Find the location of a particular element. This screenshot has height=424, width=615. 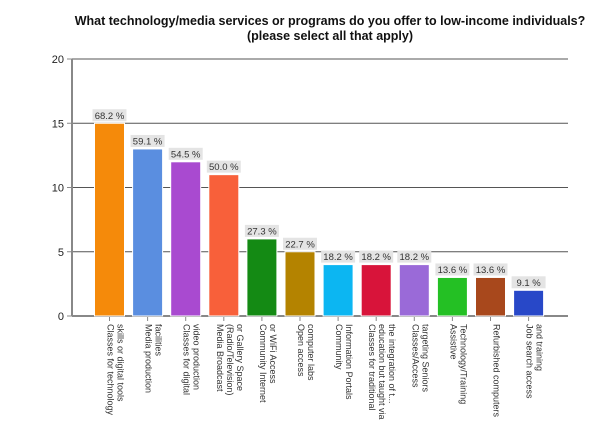

x-tick-label: Community is located at coordinates (339, 347).